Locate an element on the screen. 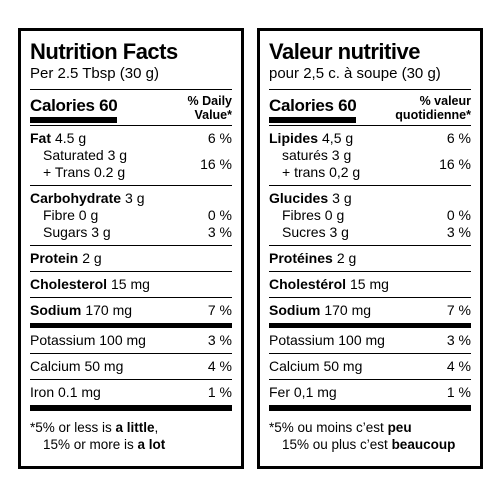 The height and width of the screenshot is (500, 500). nutrient-line: Cholestérol 15 mg is located at coordinates (329, 284).